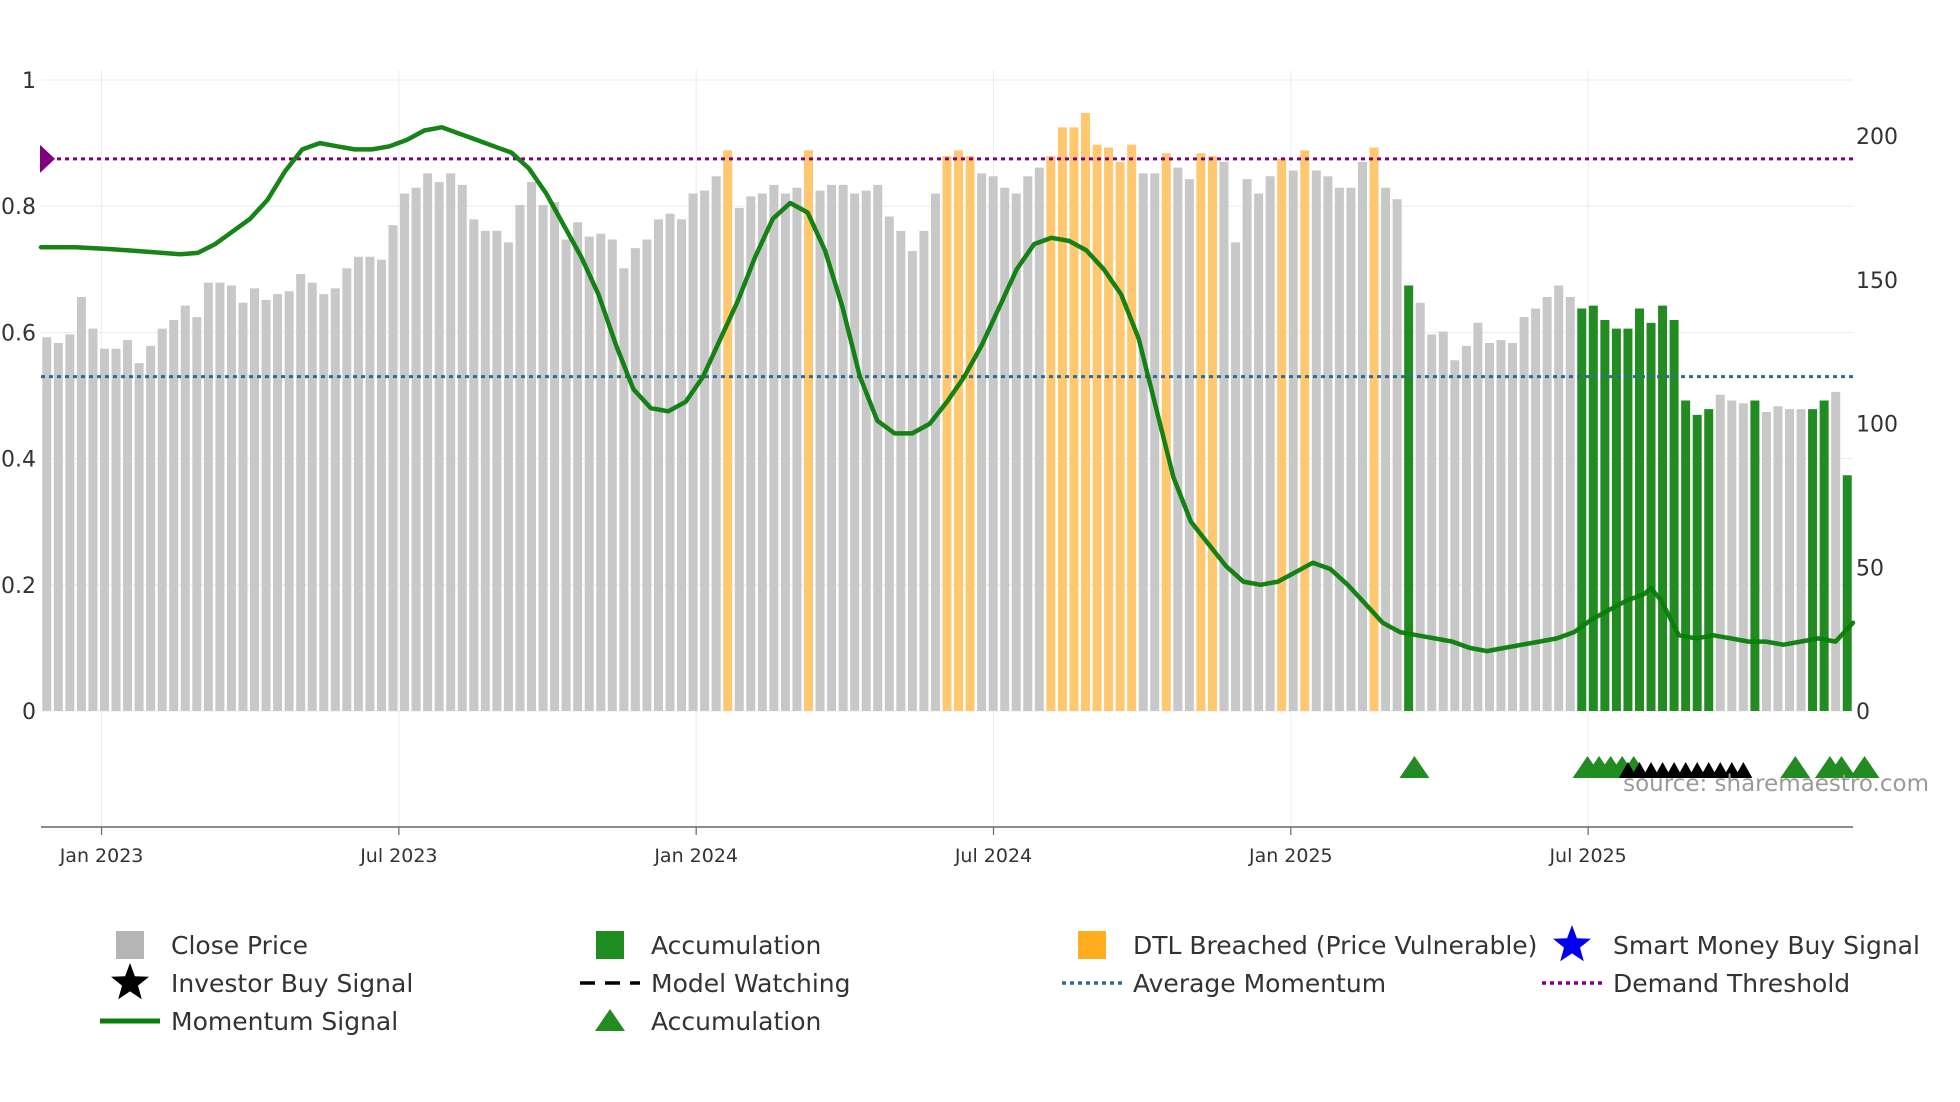 Image resolution: width=1960 pixels, height=1102 pixels. I want to click on right-tick-label: 200, so click(1877, 137).